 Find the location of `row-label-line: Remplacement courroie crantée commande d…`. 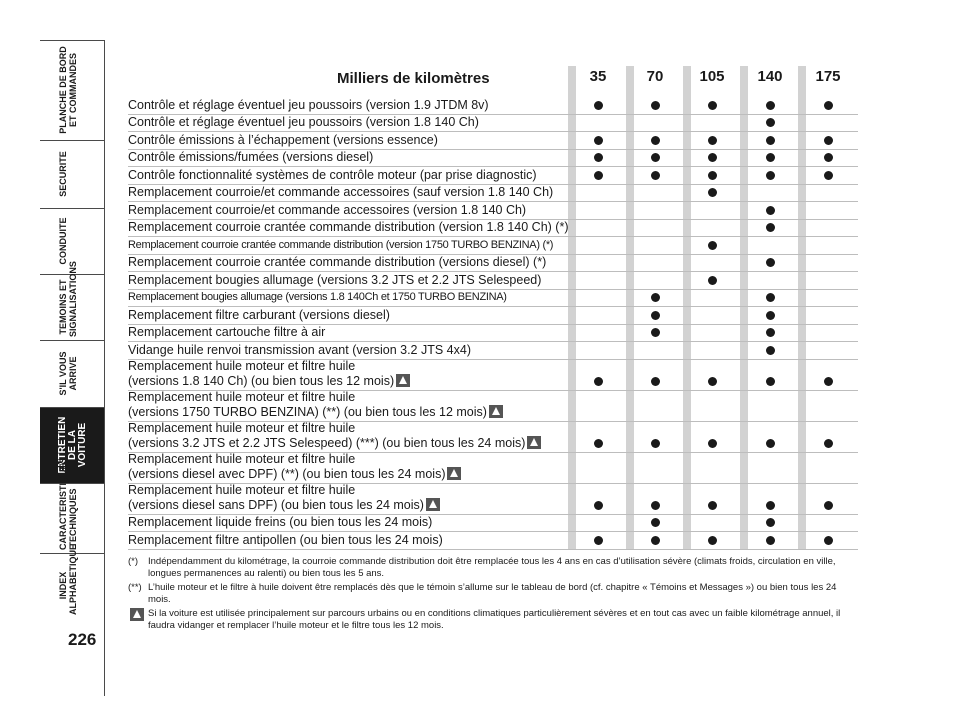

row-label-line: Remplacement courroie crantée commande d… is located at coordinates (337, 262).